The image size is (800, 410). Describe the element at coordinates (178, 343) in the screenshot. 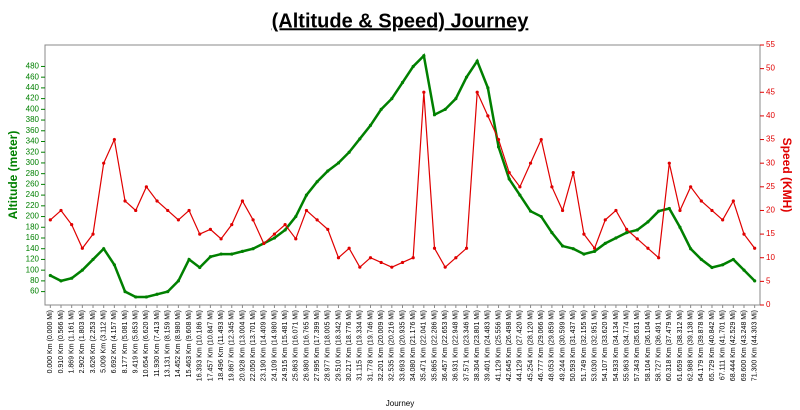

I see `x-tick-label: 14.452 Km (8.980 Mi)` at that location.